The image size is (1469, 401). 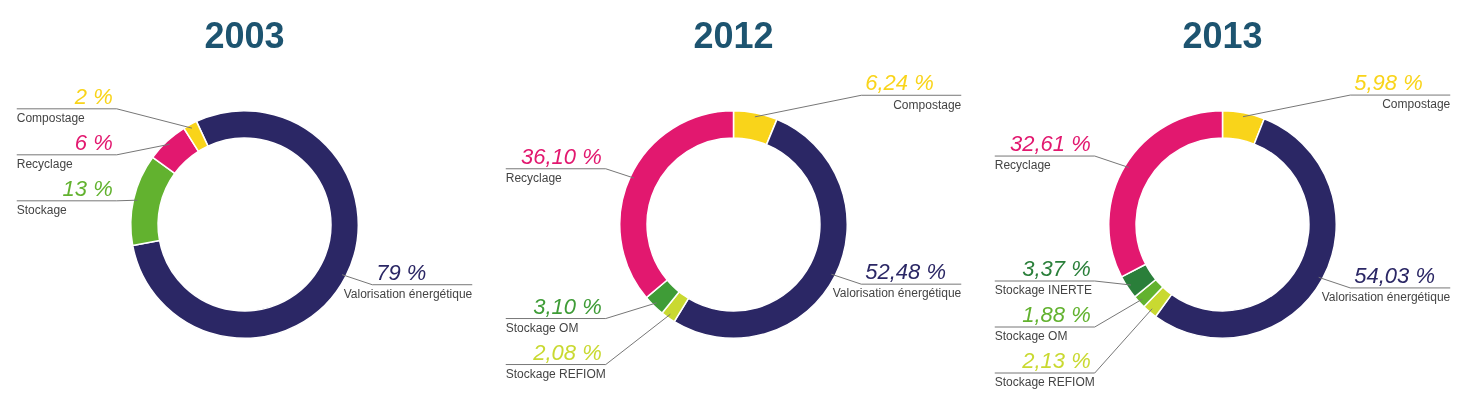 What do you see at coordinates (567, 352) in the screenshot?
I see `data-label: 2,08 %` at bounding box center [567, 352].